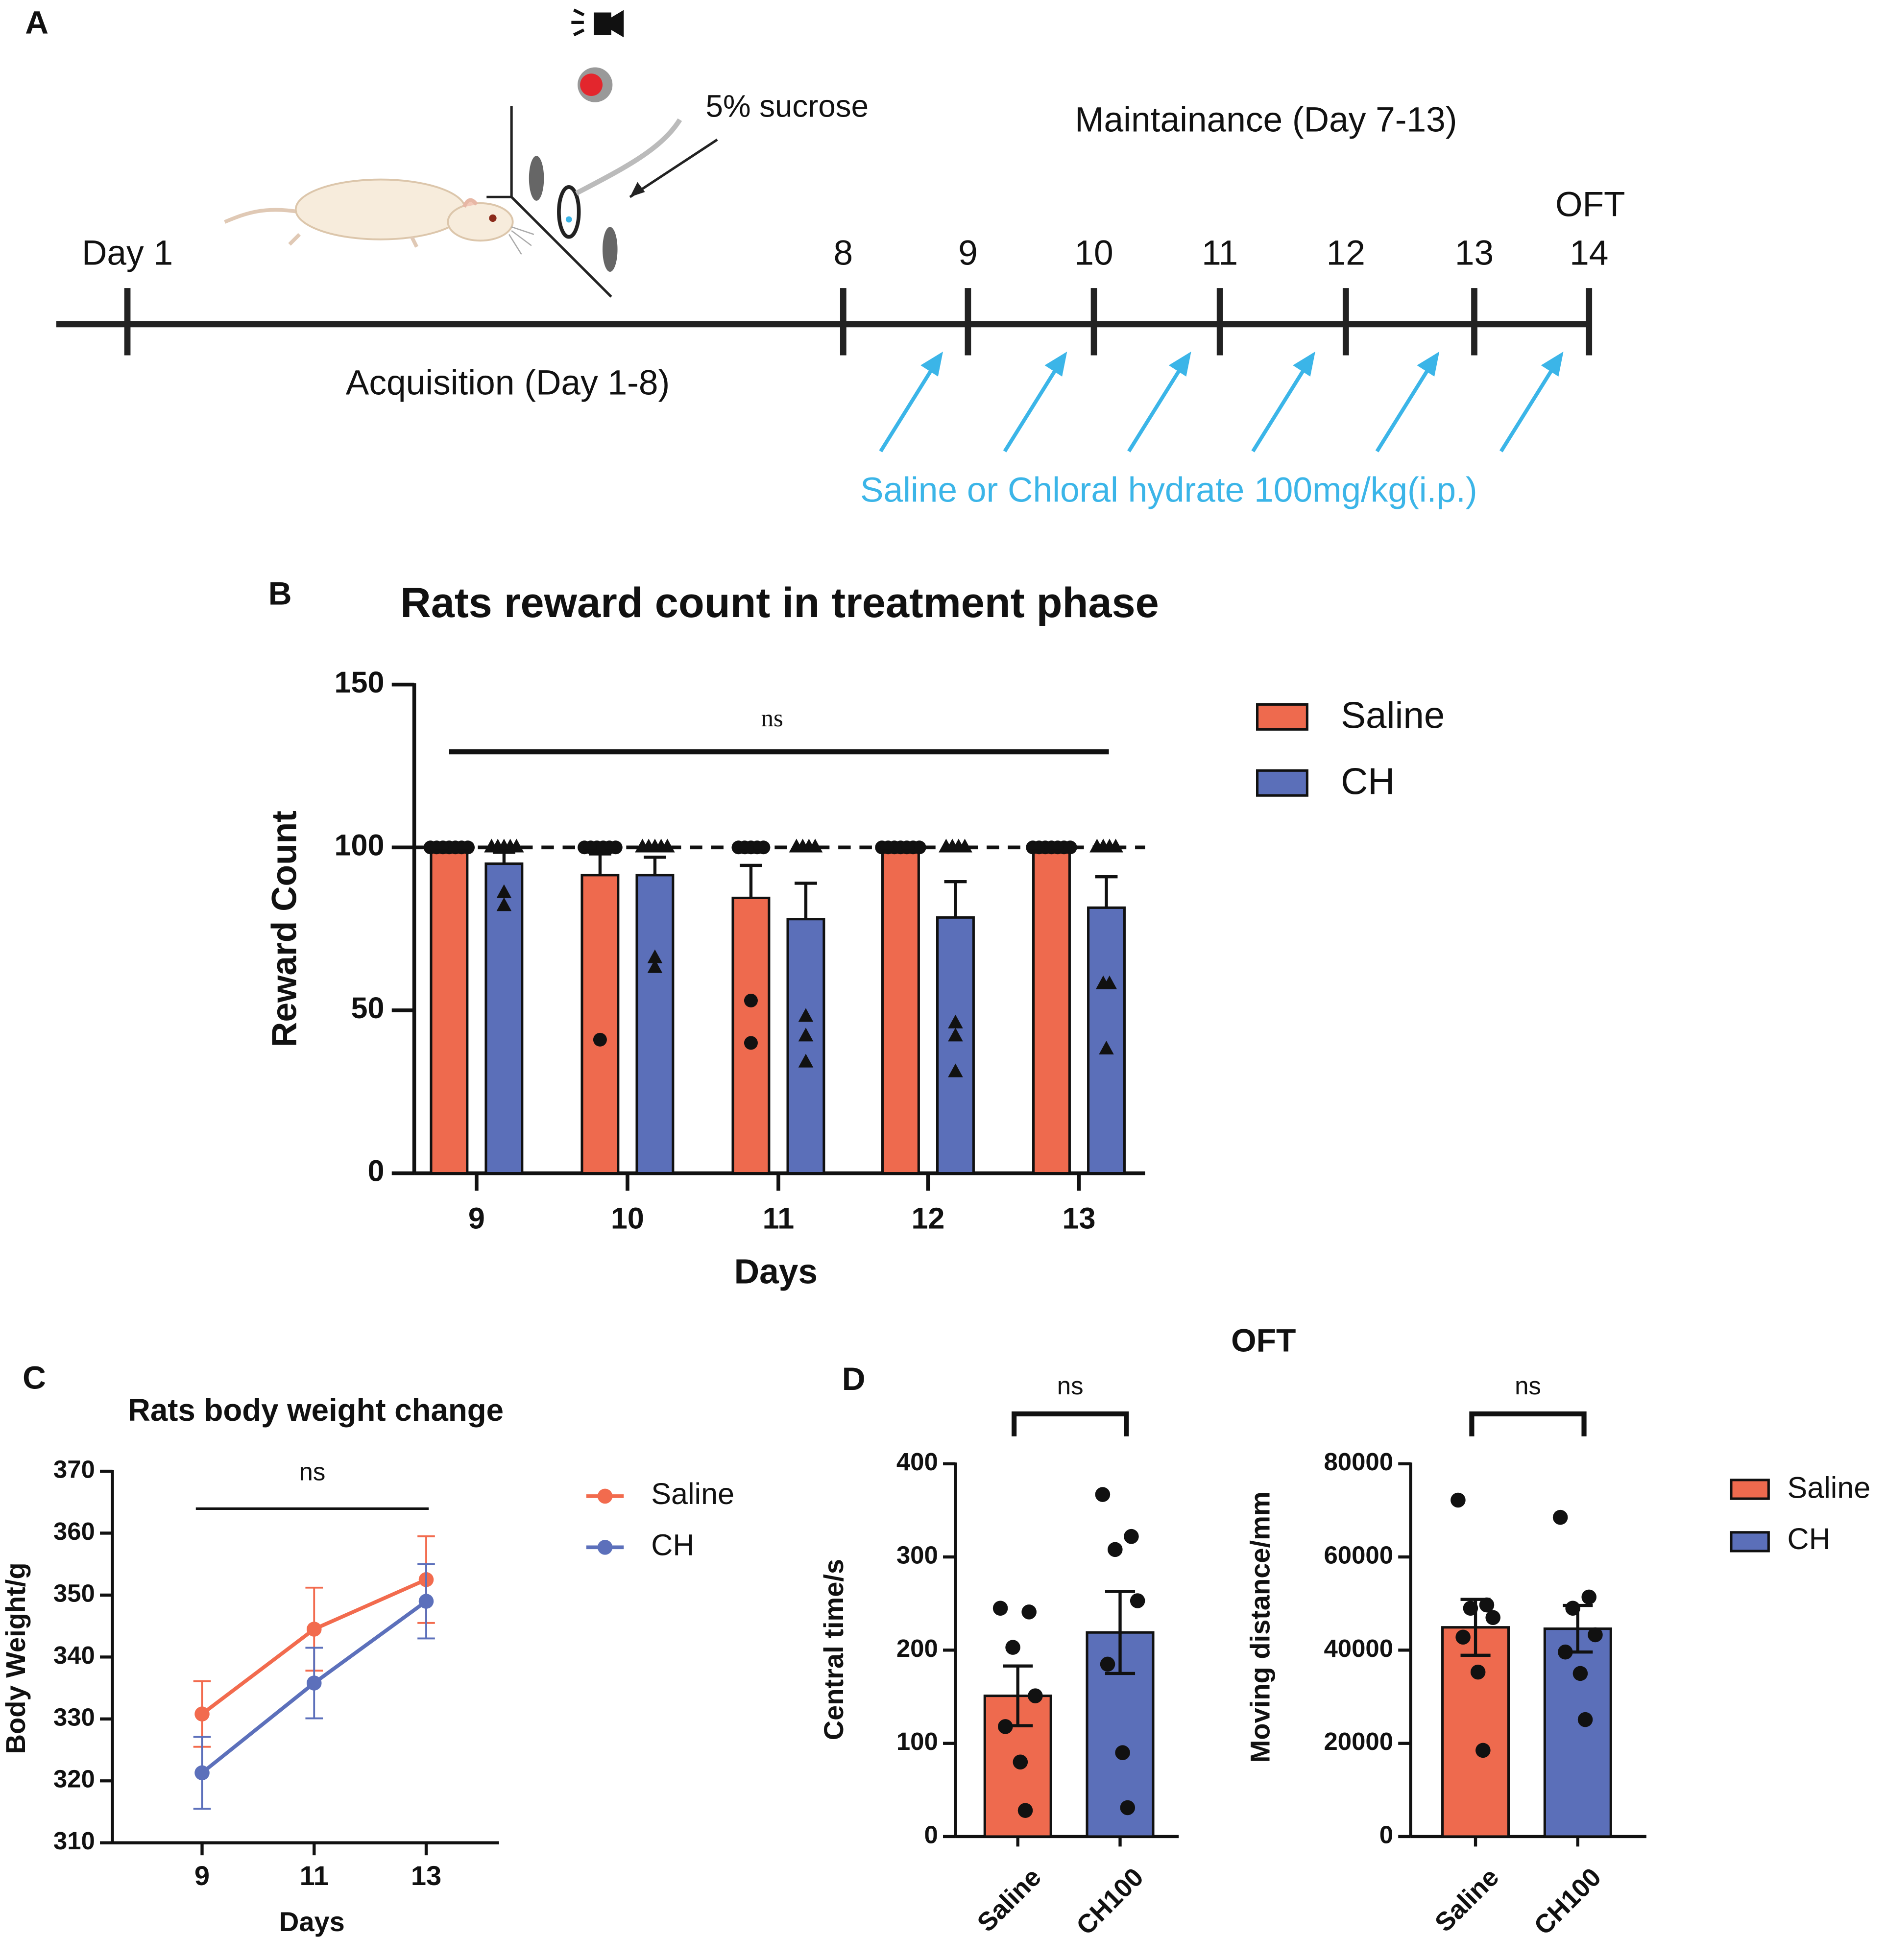 Image resolution: width=1886 pixels, height=1960 pixels. What do you see at coordinates (1358, 1648) in the screenshot?
I see `y-tick-label: 40000` at bounding box center [1358, 1648].